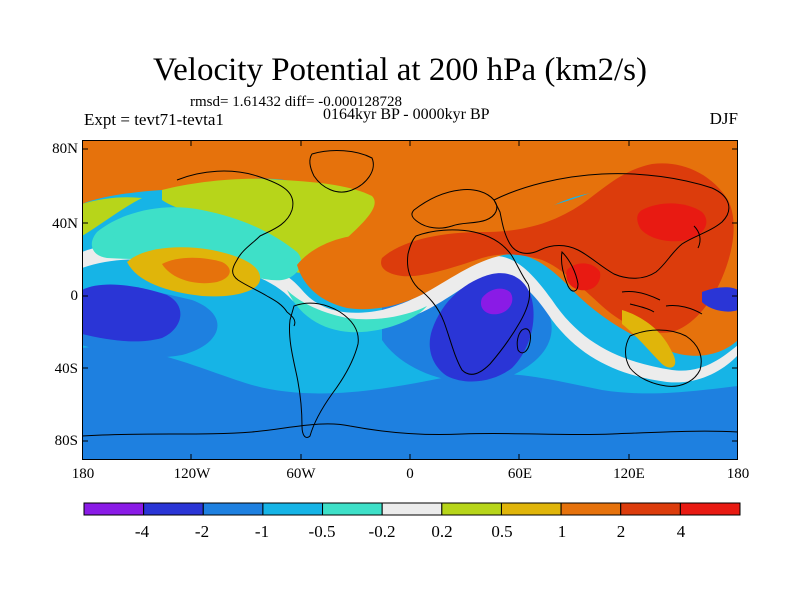 This screenshot has width=800, height=600. What do you see at coordinates (442, 531) in the screenshot?
I see `colorbar-label: 0.2` at bounding box center [442, 531].